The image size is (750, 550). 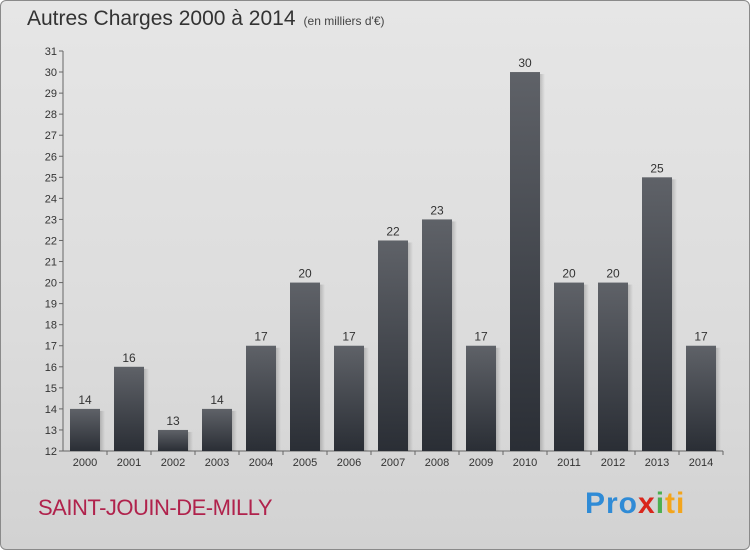 What do you see at coordinates (51, 347) in the screenshot?
I see `y-tick-label: 17` at bounding box center [51, 347].